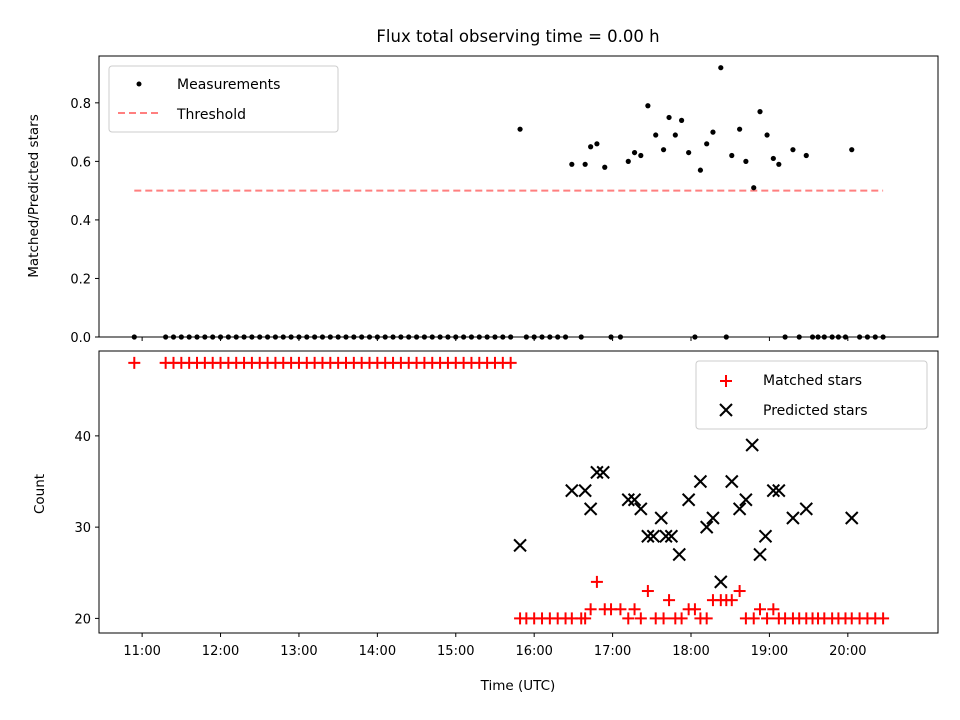 This screenshot has width=960, height=720. I want to click on bottom-y-tick-label: 40, so click(82, 437).